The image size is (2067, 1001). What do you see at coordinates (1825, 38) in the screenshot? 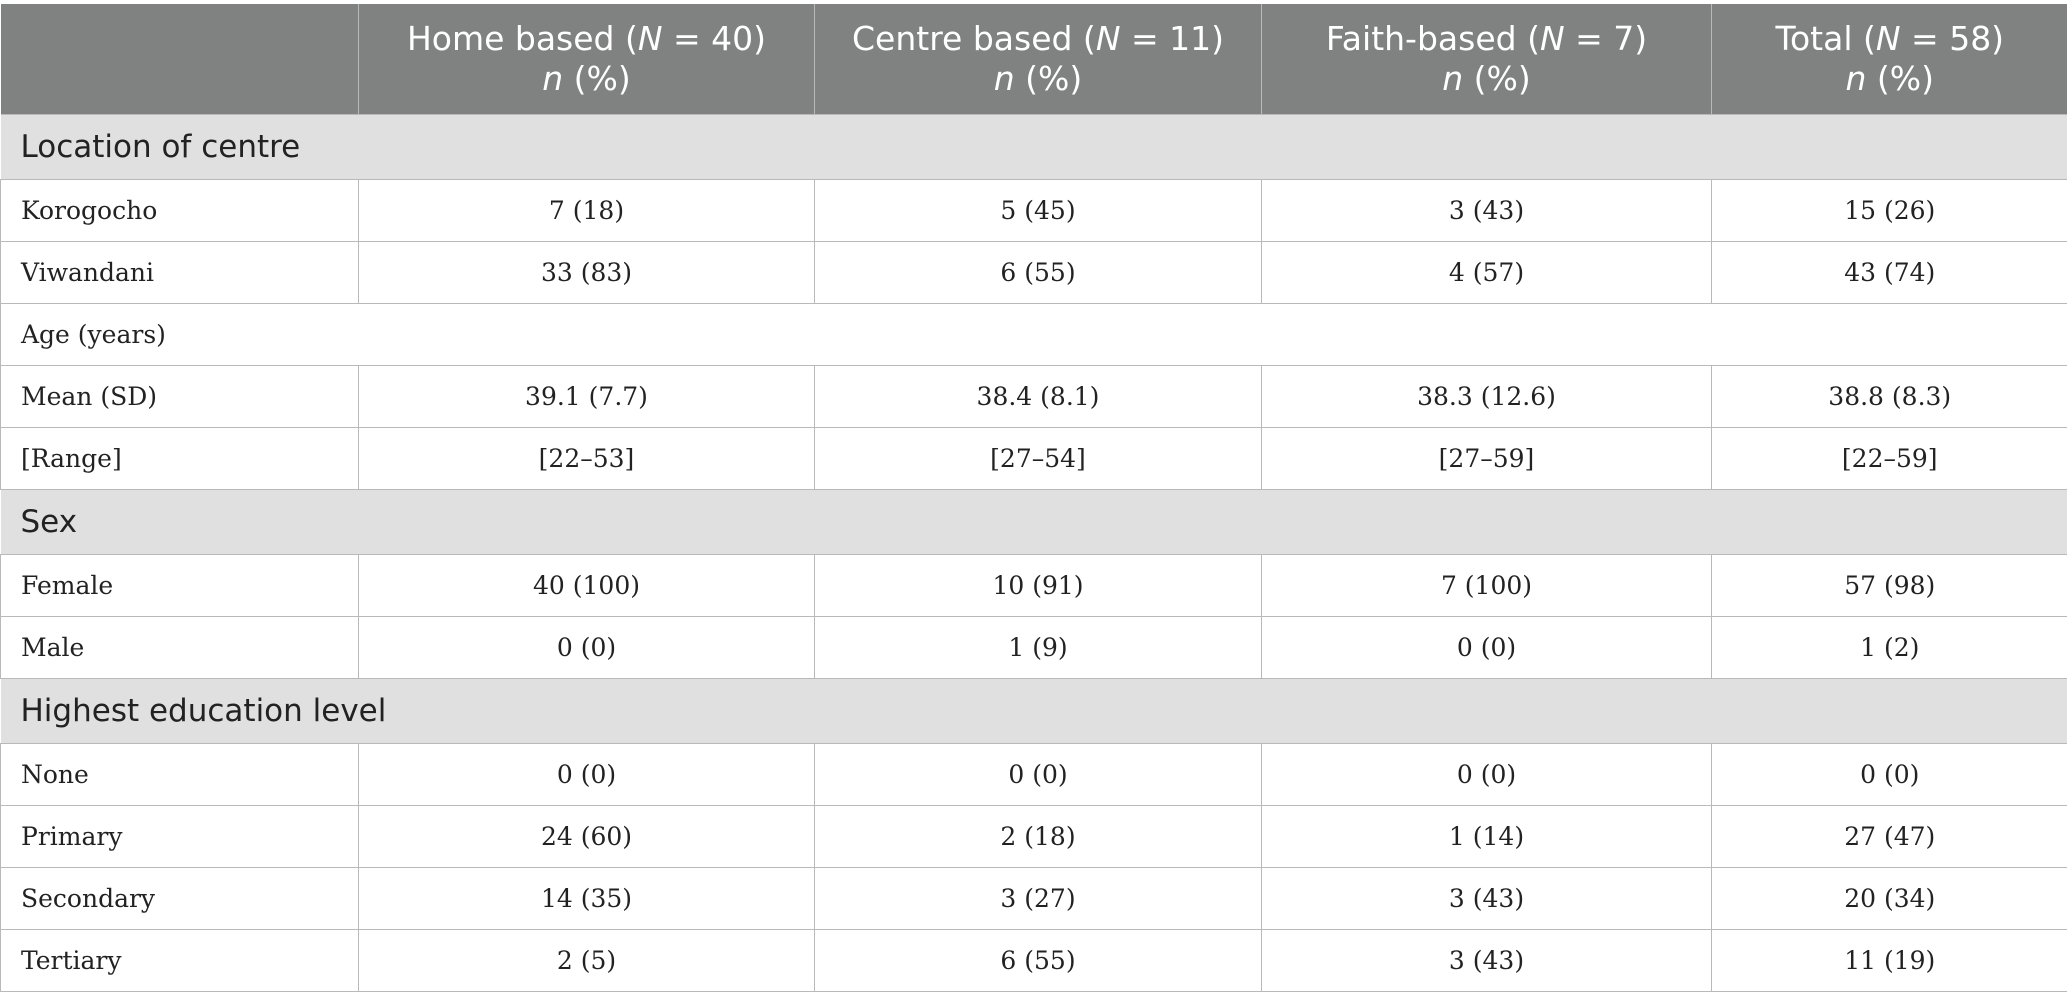
I see `header-title-text: Total (` at bounding box center [1825, 38].